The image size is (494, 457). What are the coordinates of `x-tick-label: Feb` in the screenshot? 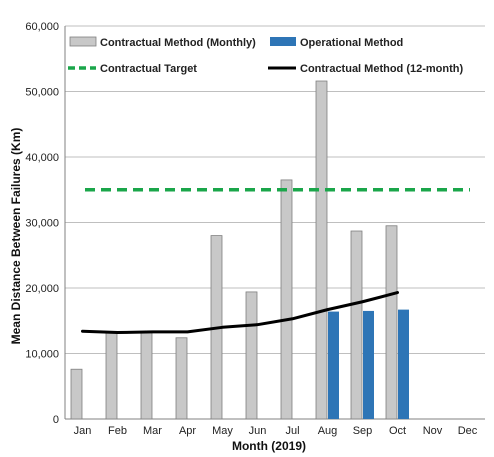 It's located at (117, 431).